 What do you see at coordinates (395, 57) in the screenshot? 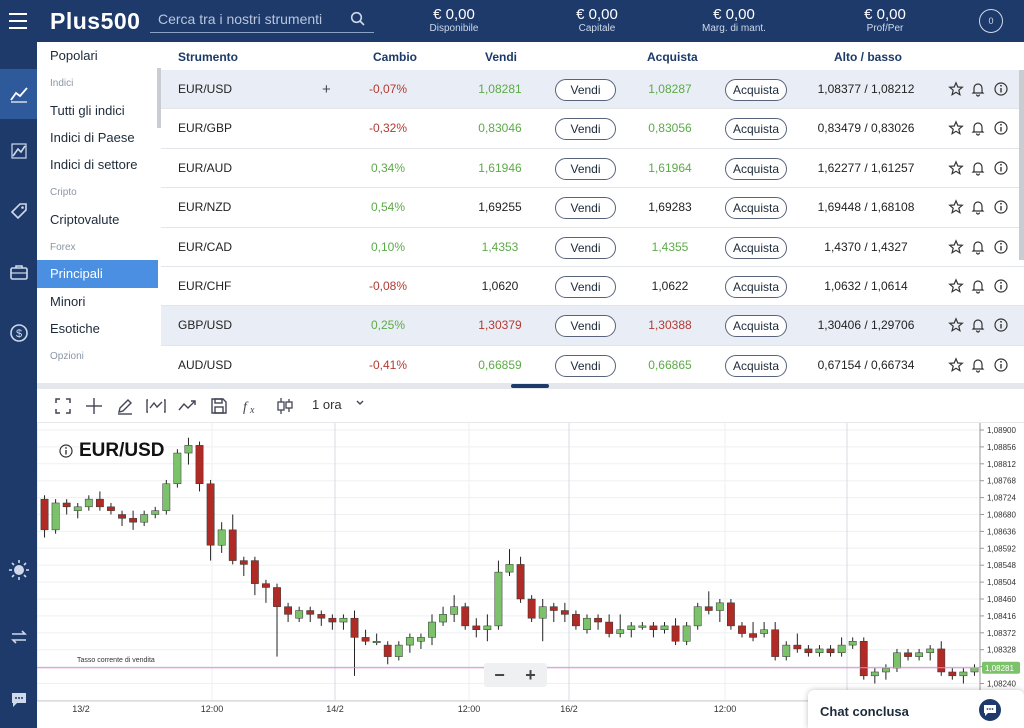
I see `col-header-cambio: Cambio` at bounding box center [395, 57].